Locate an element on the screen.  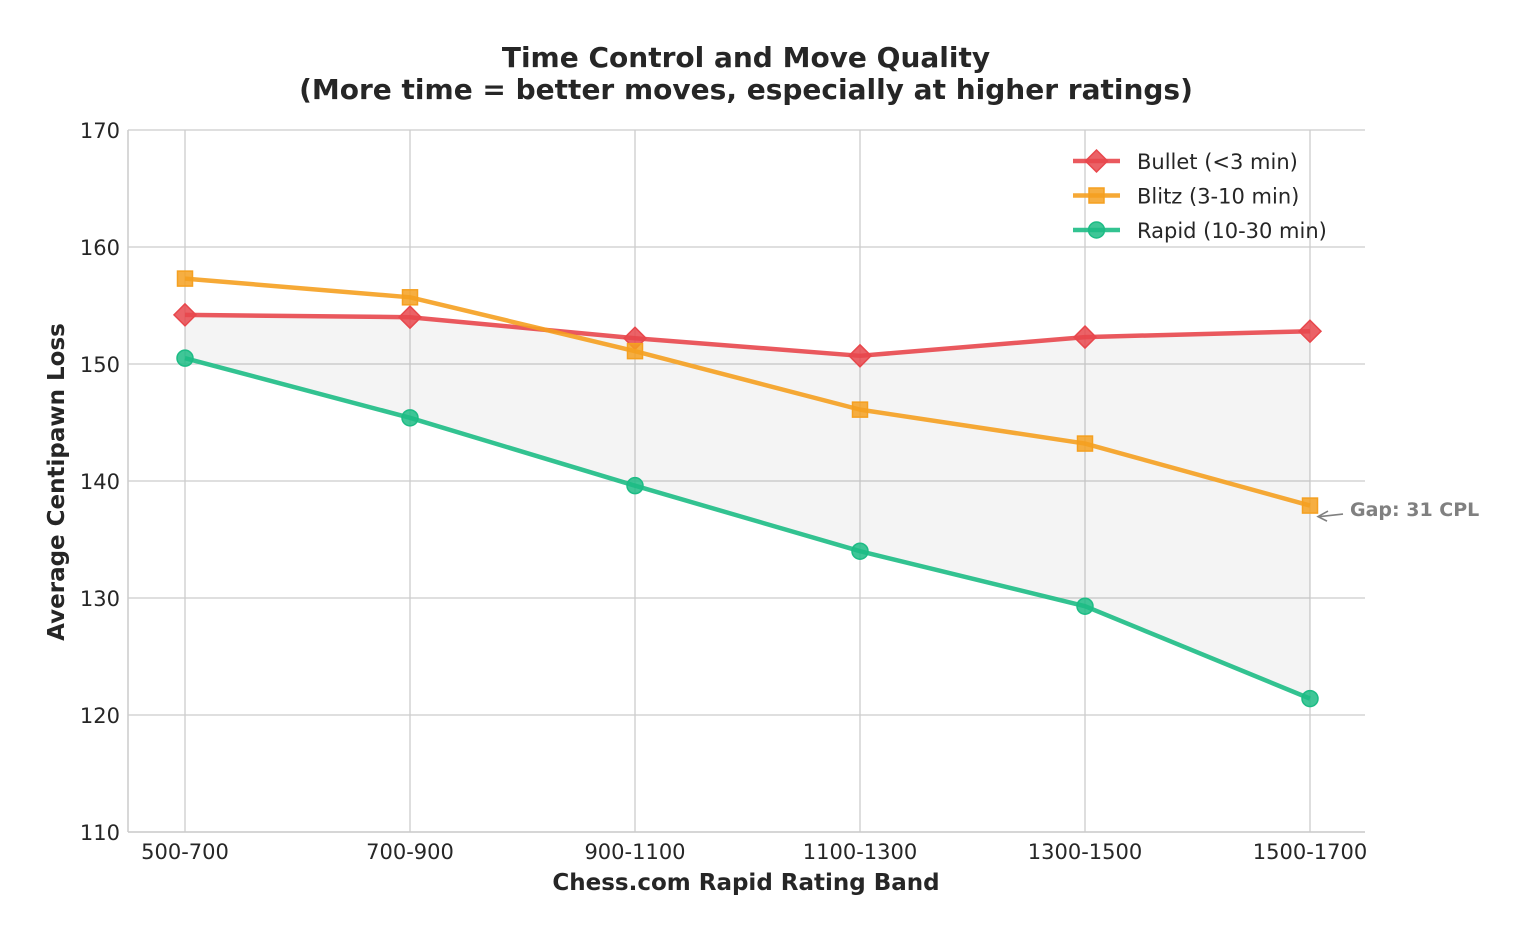
y-tick-label: 160 is located at coordinates (100, 248).